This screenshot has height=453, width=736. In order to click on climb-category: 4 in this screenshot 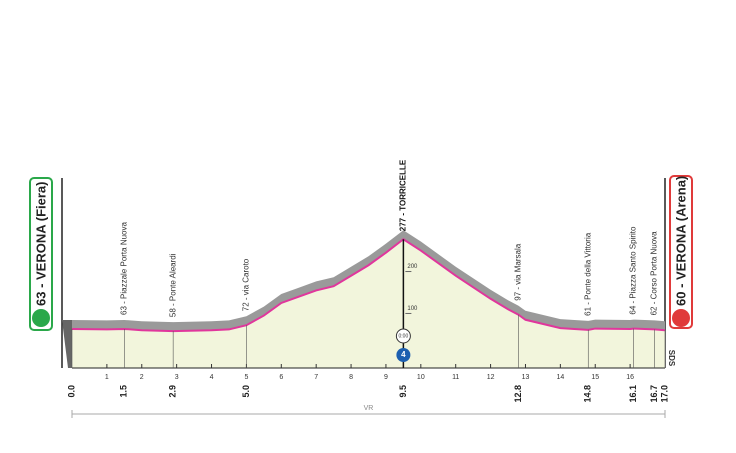, I will do `click(403, 354)`.